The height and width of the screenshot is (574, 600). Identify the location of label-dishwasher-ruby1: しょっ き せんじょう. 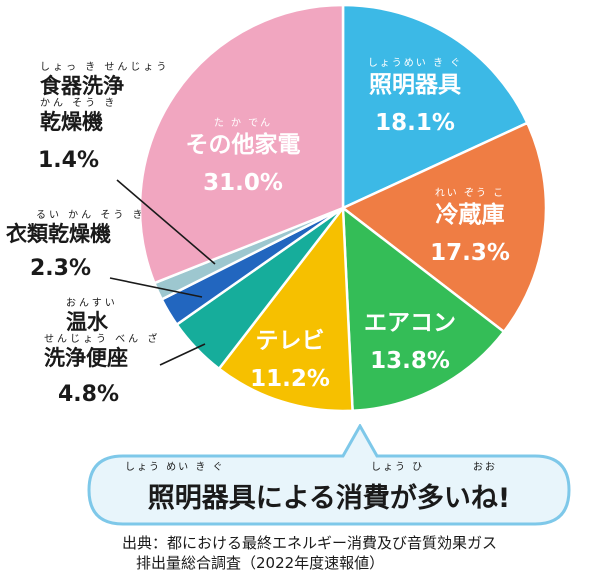
(105, 67).